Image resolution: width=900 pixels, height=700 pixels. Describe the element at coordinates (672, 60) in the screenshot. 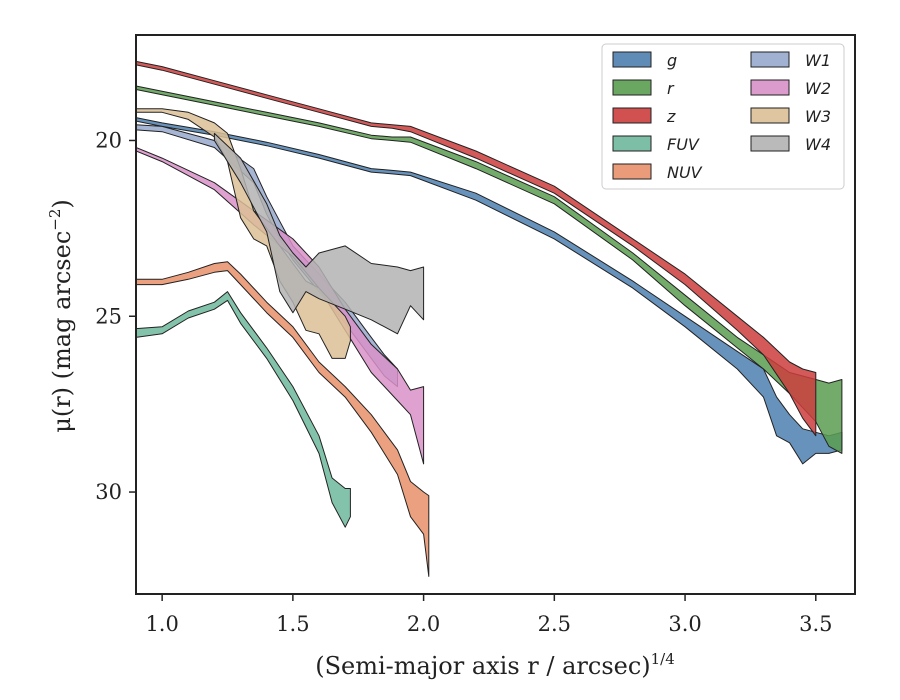

I see `legend-label-g: g` at that location.